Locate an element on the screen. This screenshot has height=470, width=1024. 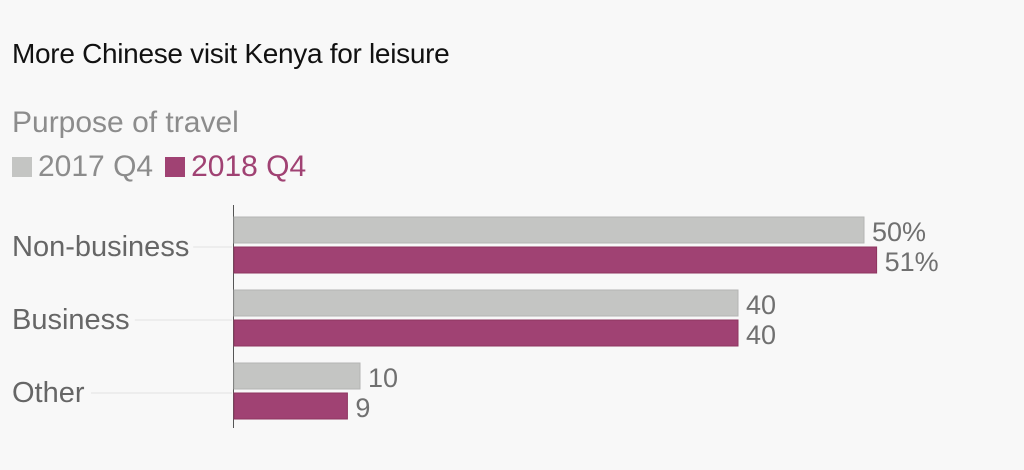
legend-label-2018: 2018 Q4 is located at coordinates (249, 166).